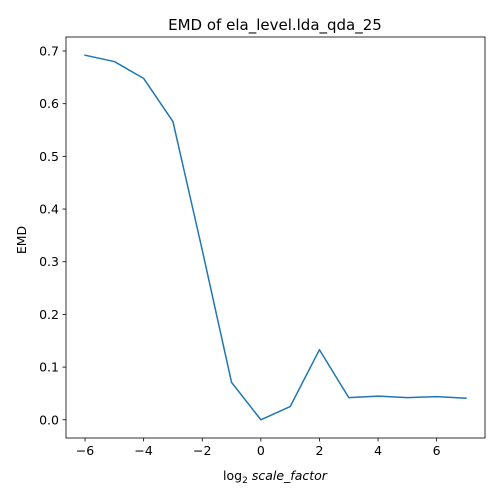 Image resolution: width=500 pixels, height=500 pixels. What do you see at coordinates (49, 367) in the screenshot?
I see `y-tick-label: 0.1` at bounding box center [49, 367].